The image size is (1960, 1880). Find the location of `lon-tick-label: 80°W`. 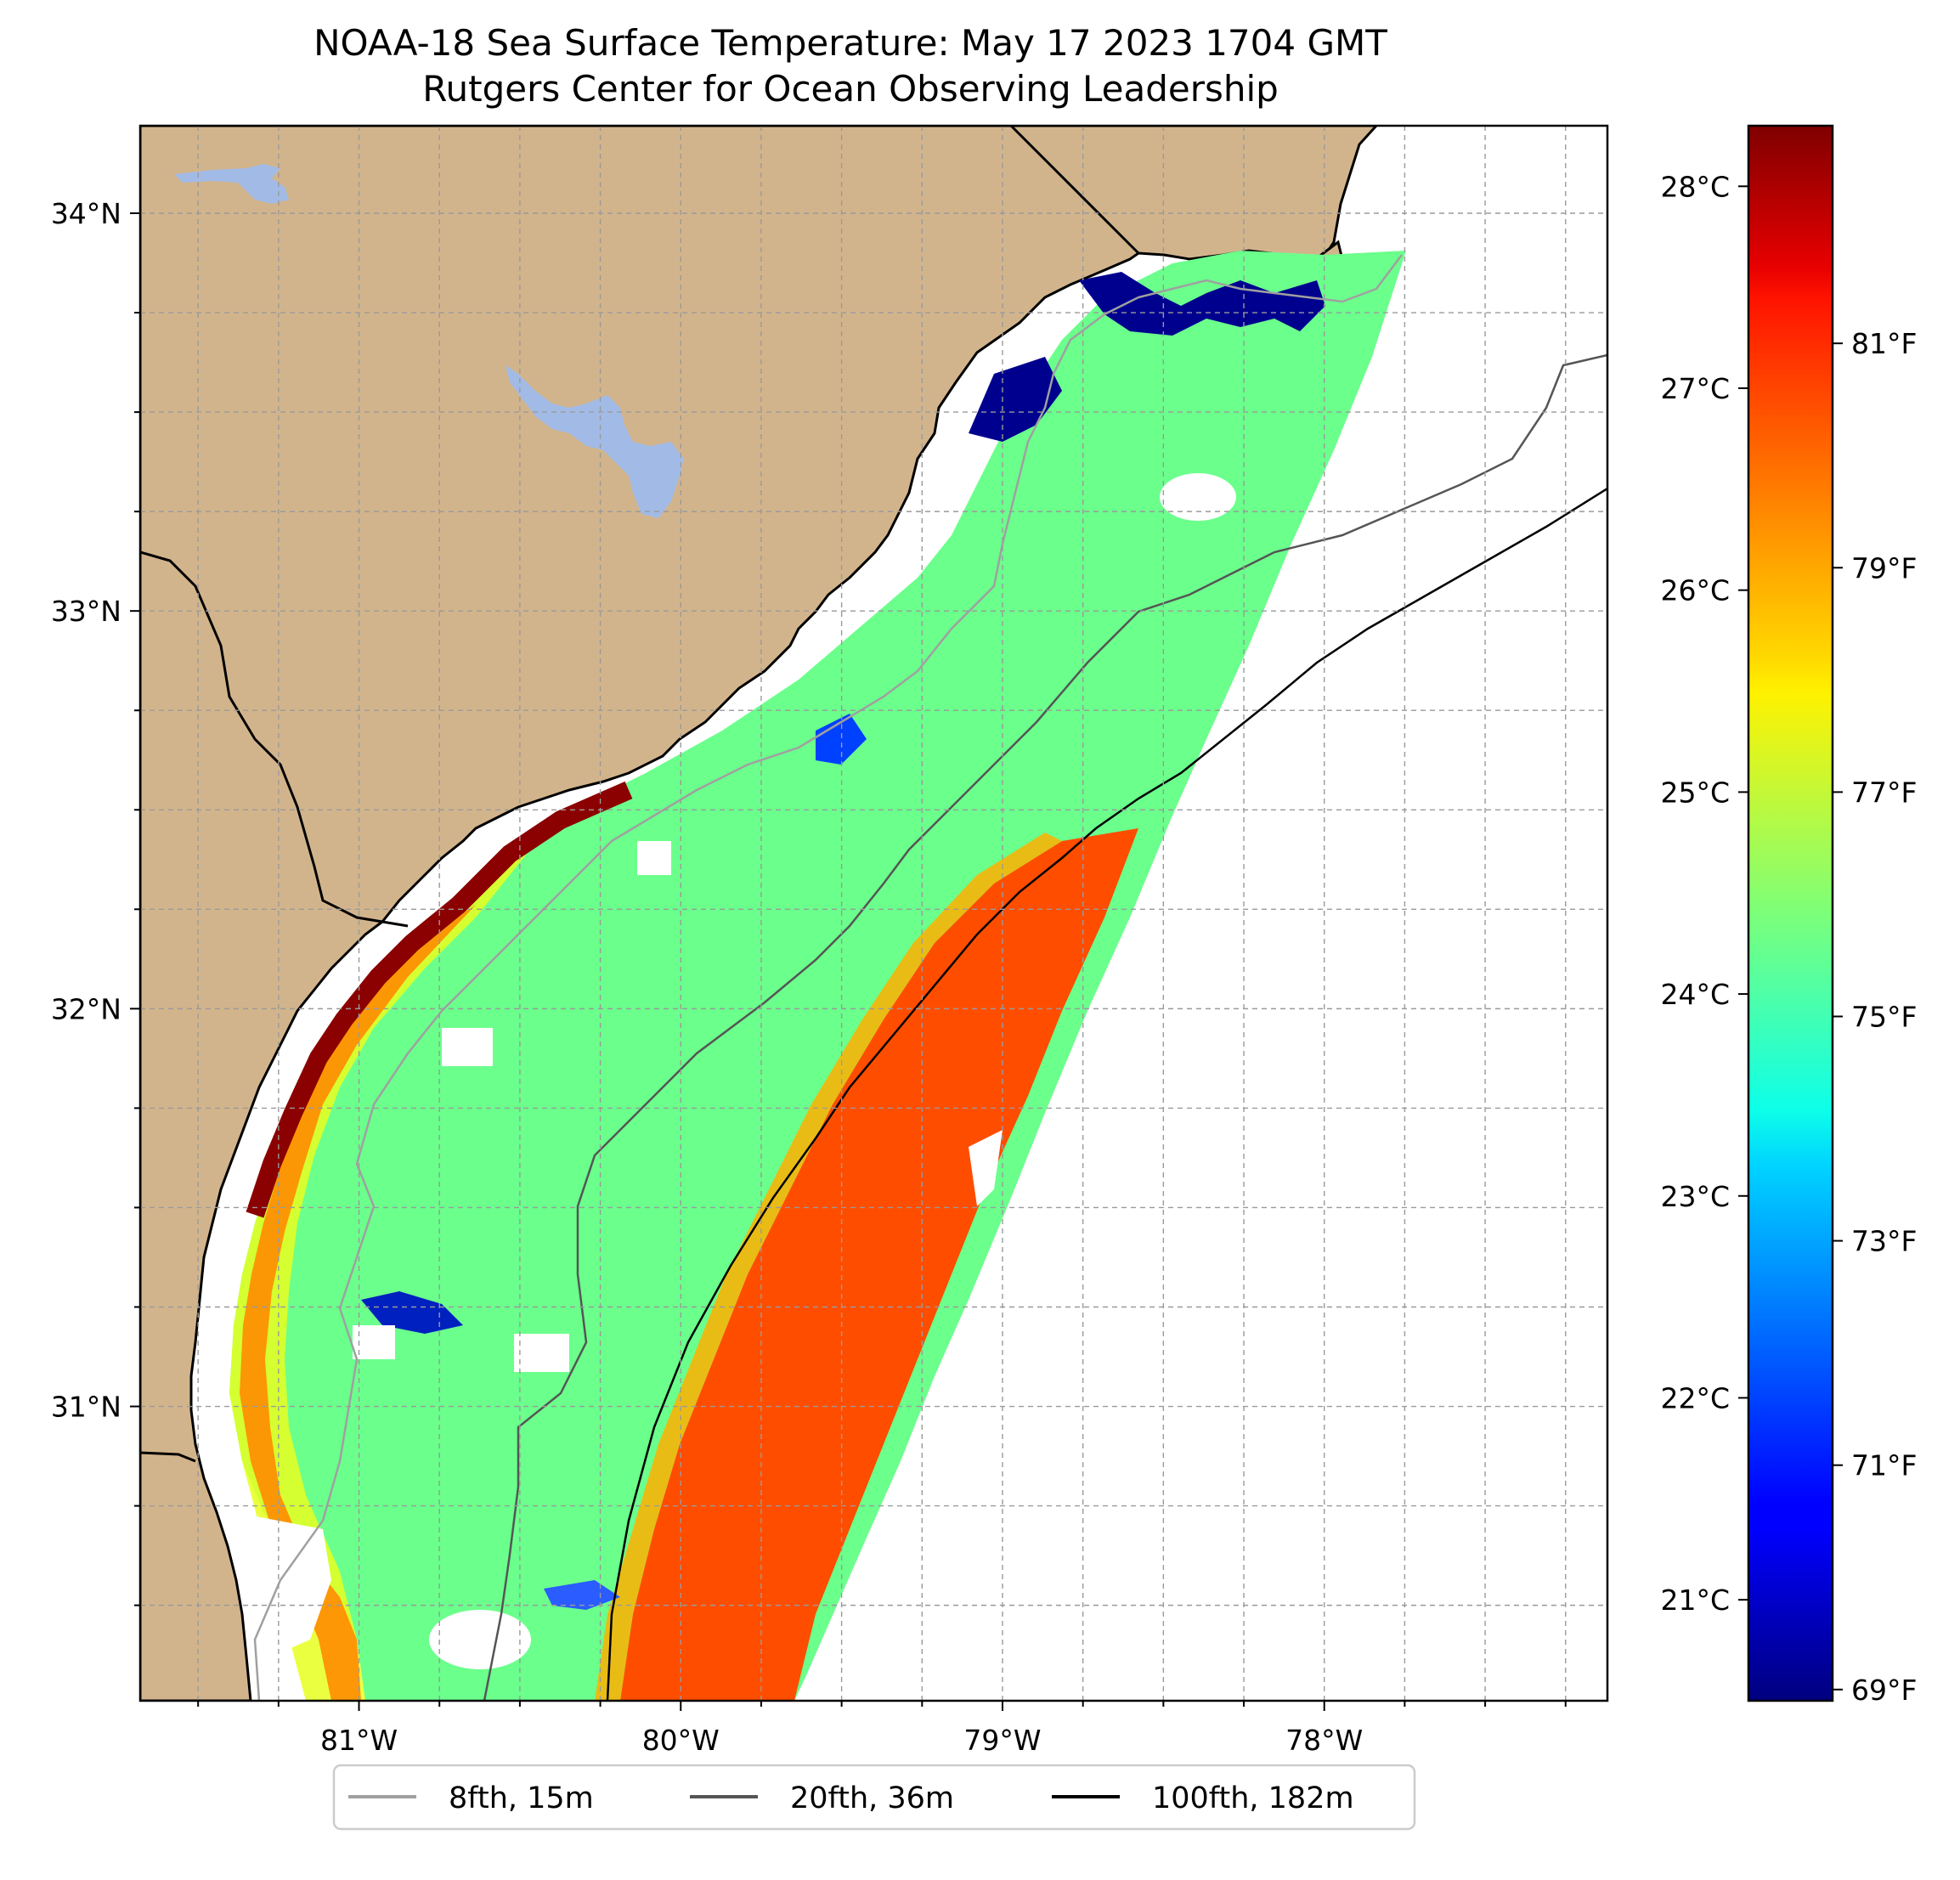

lon-tick-label: 80°W is located at coordinates (681, 1741).